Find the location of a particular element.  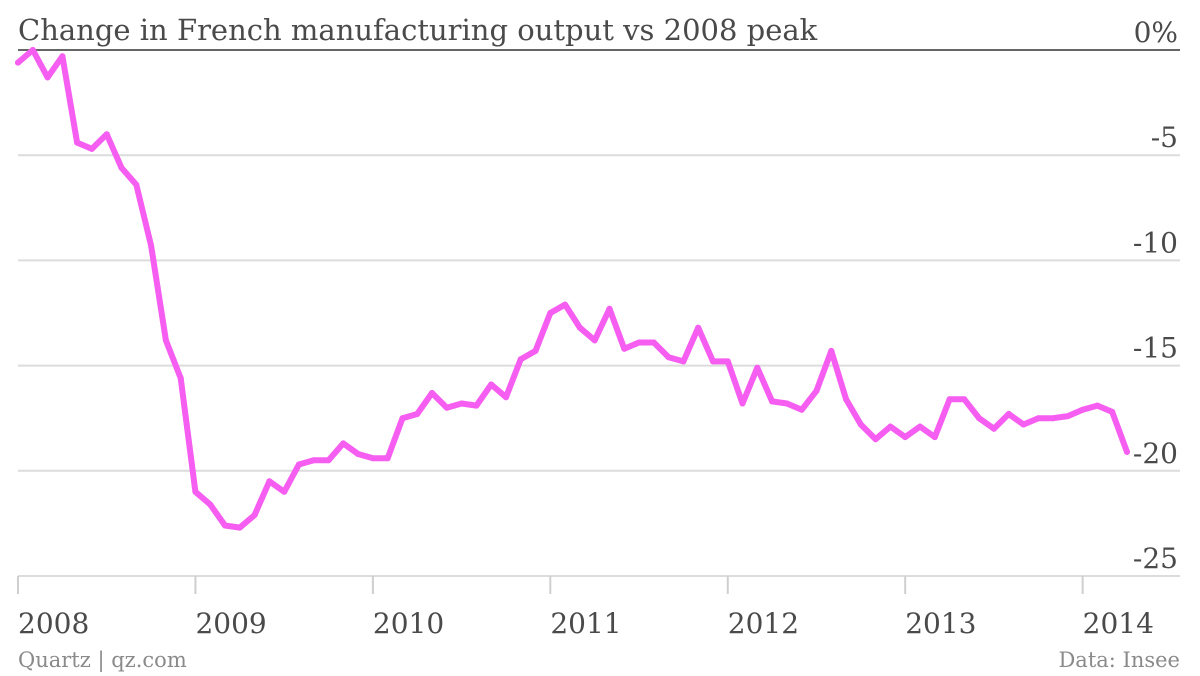

x-tick-label: 2008 is located at coordinates (53, 623).